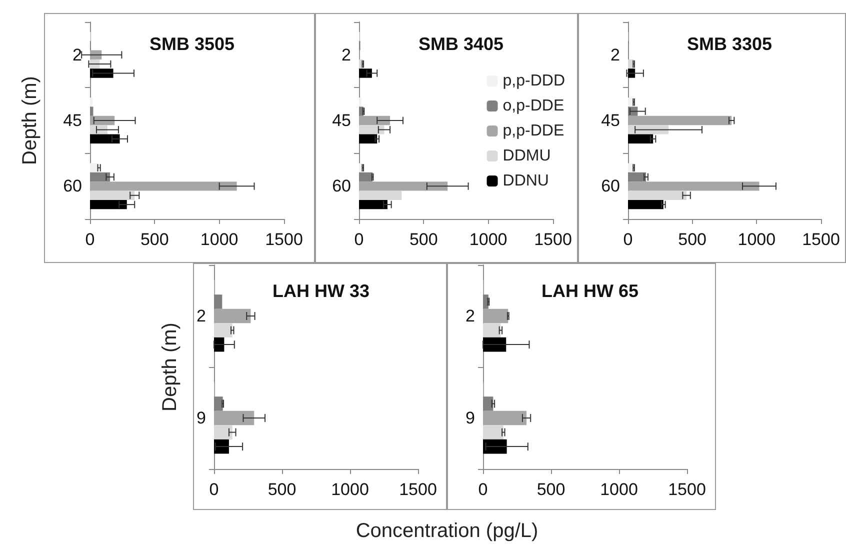  I want to click on legend-label: o,p-DDE, so click(533, 106).